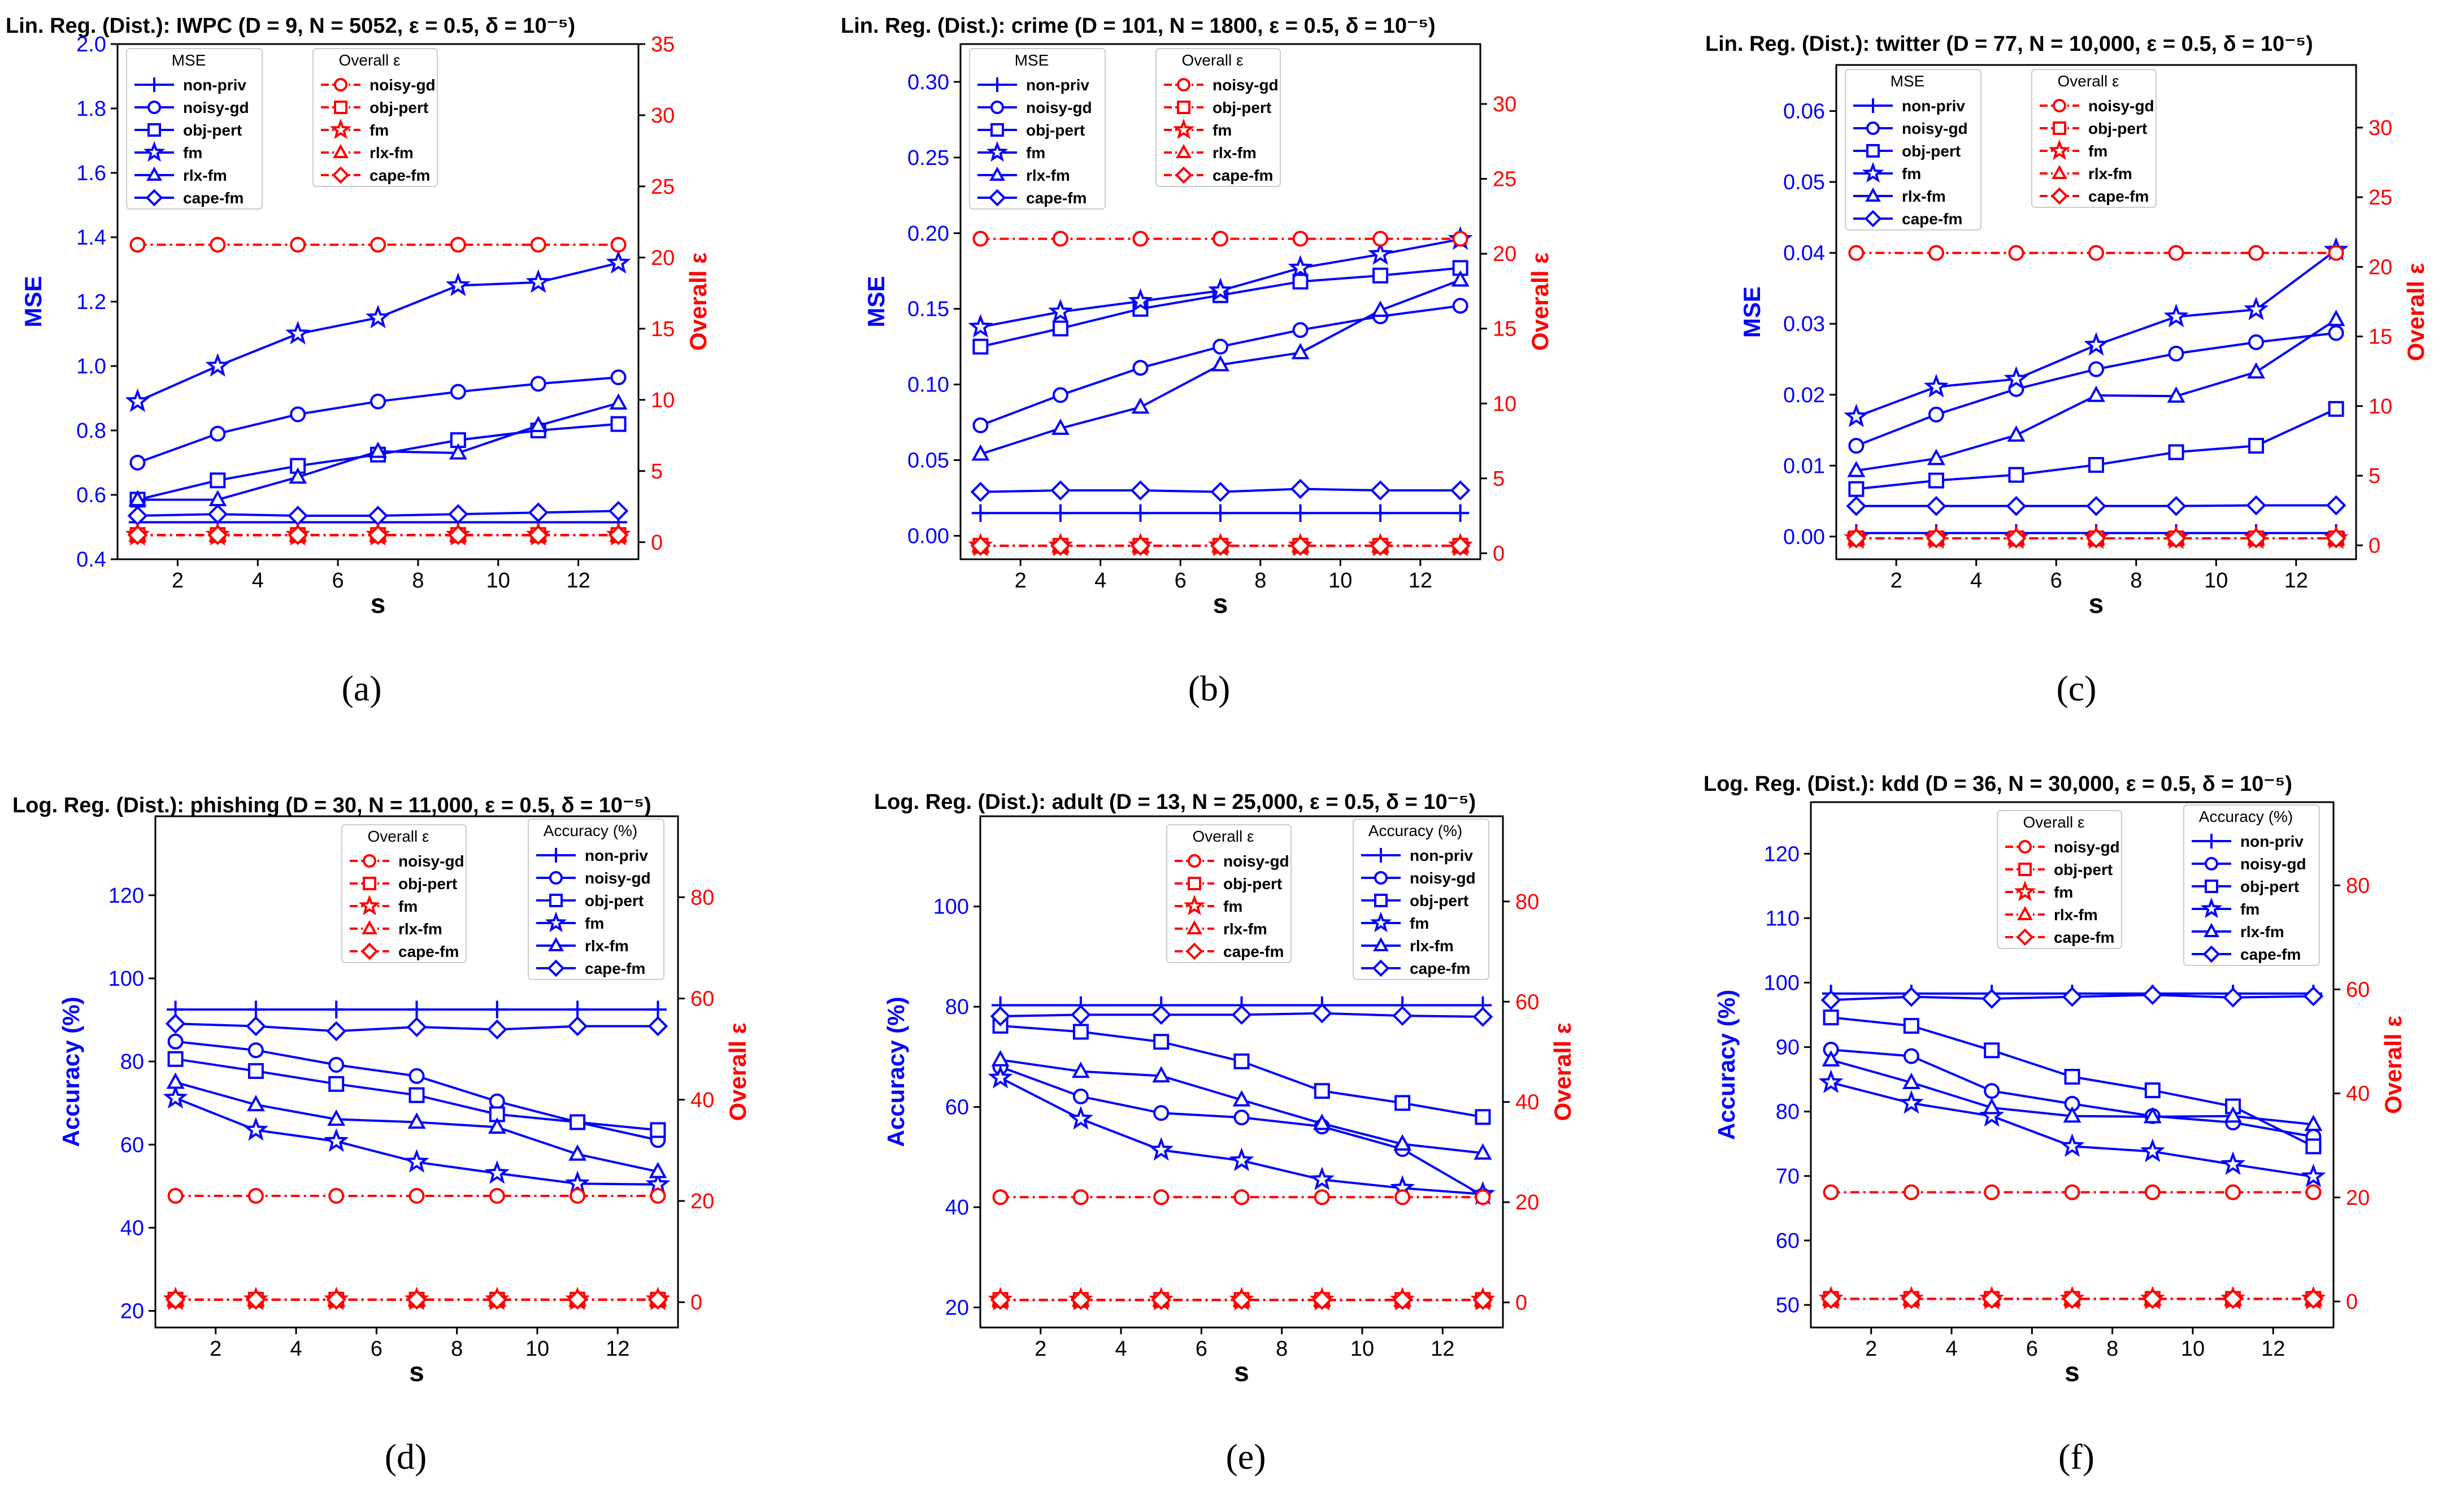 The width and height of the screenshot is (2464, 1493). What do you see at coordinates (2096, 312) in the screenshot?
I see `plot-frame` at bounding box center [2096, 312].